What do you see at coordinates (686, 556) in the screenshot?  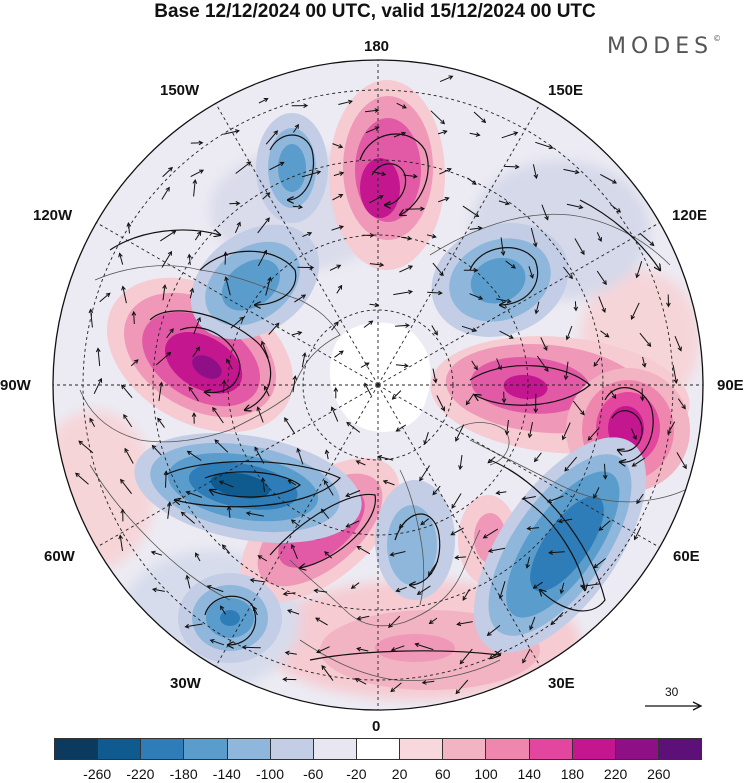 I see `lon-label-60e: 60E` at bounding box center [686, 556].